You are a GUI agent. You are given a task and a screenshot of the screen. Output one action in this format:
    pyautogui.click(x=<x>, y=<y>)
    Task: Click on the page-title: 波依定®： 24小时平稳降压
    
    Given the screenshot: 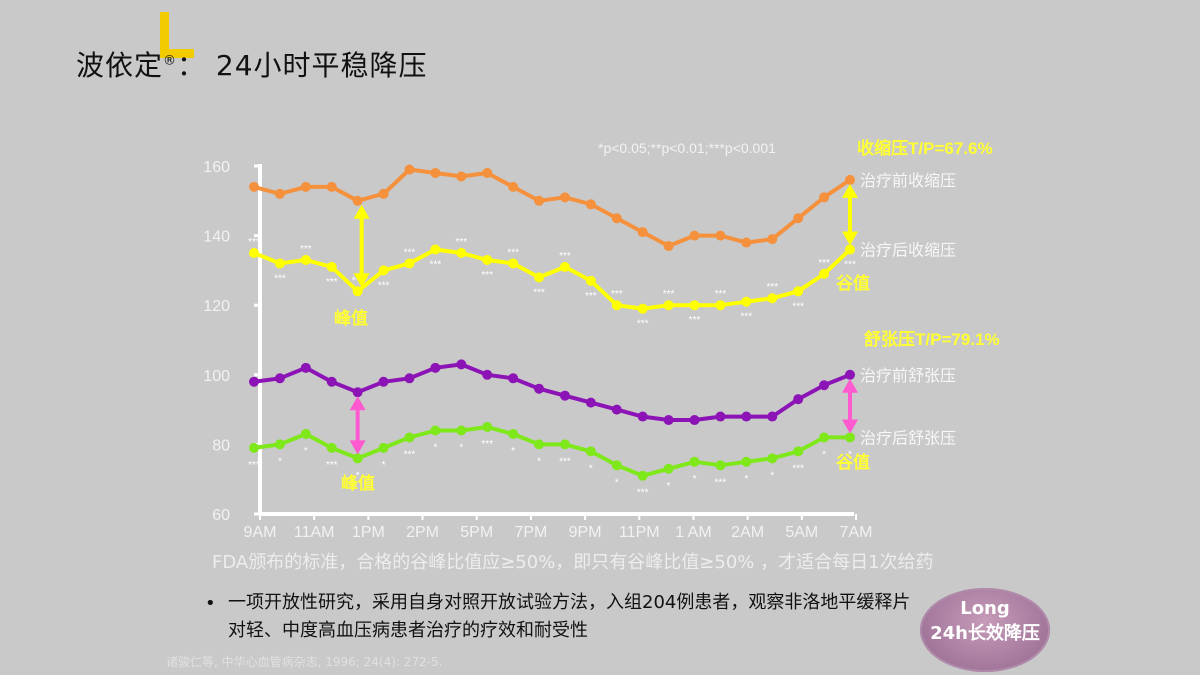 What is the action you would take?
    pyautogui.click(x=252, y=64)
    